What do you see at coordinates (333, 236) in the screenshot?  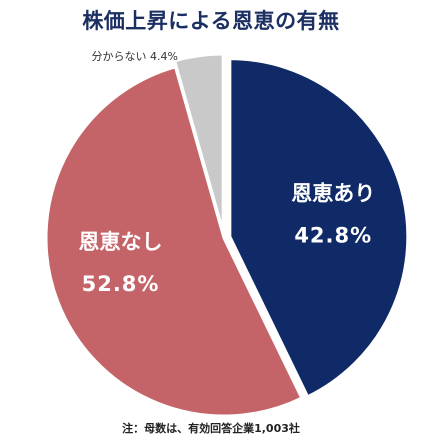 I see `slice-value-label: 42.8%` at bounding box center [333, 236].